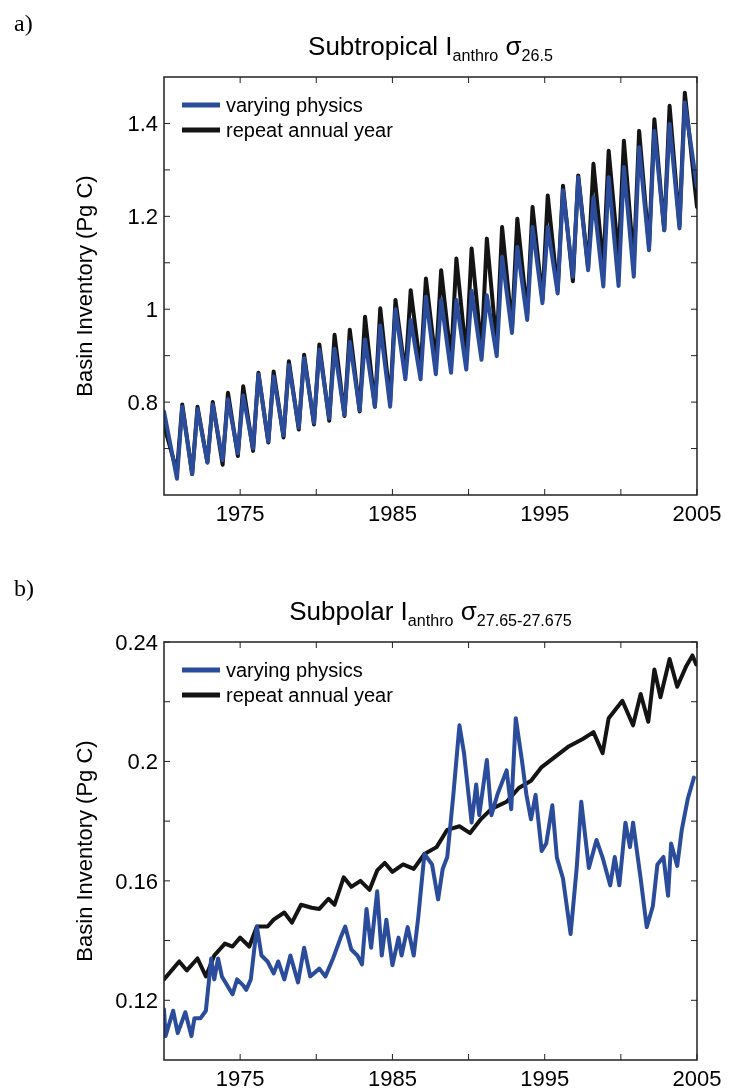 This screenshot has width=729, height=1091. Describe the element at coordinates (151, 309) in the screenshot. I see `y-tick-label: 1` at that location.